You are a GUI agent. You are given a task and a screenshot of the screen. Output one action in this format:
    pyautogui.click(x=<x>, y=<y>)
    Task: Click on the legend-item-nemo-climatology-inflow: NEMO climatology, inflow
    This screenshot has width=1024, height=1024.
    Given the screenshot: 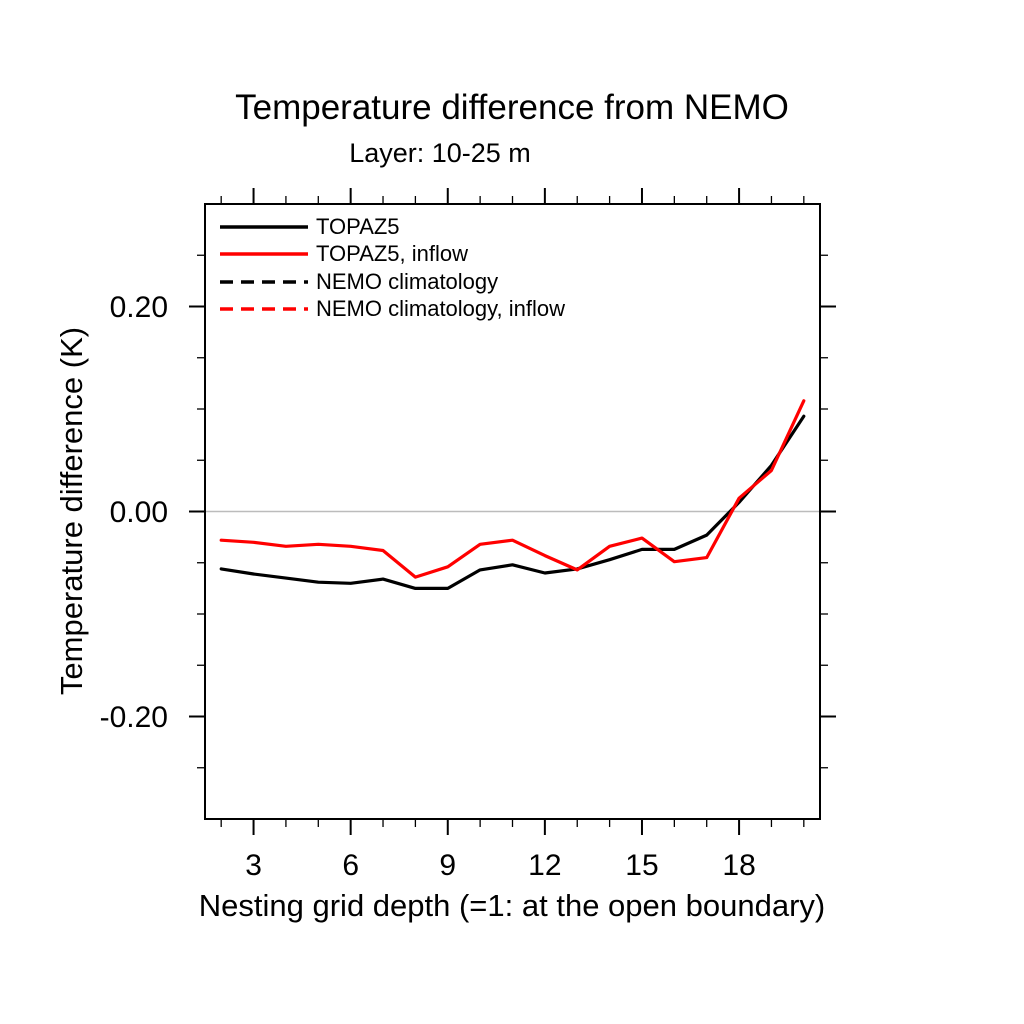 What is the action you would take?
    pyautogui.click(x=392, y=310)
    